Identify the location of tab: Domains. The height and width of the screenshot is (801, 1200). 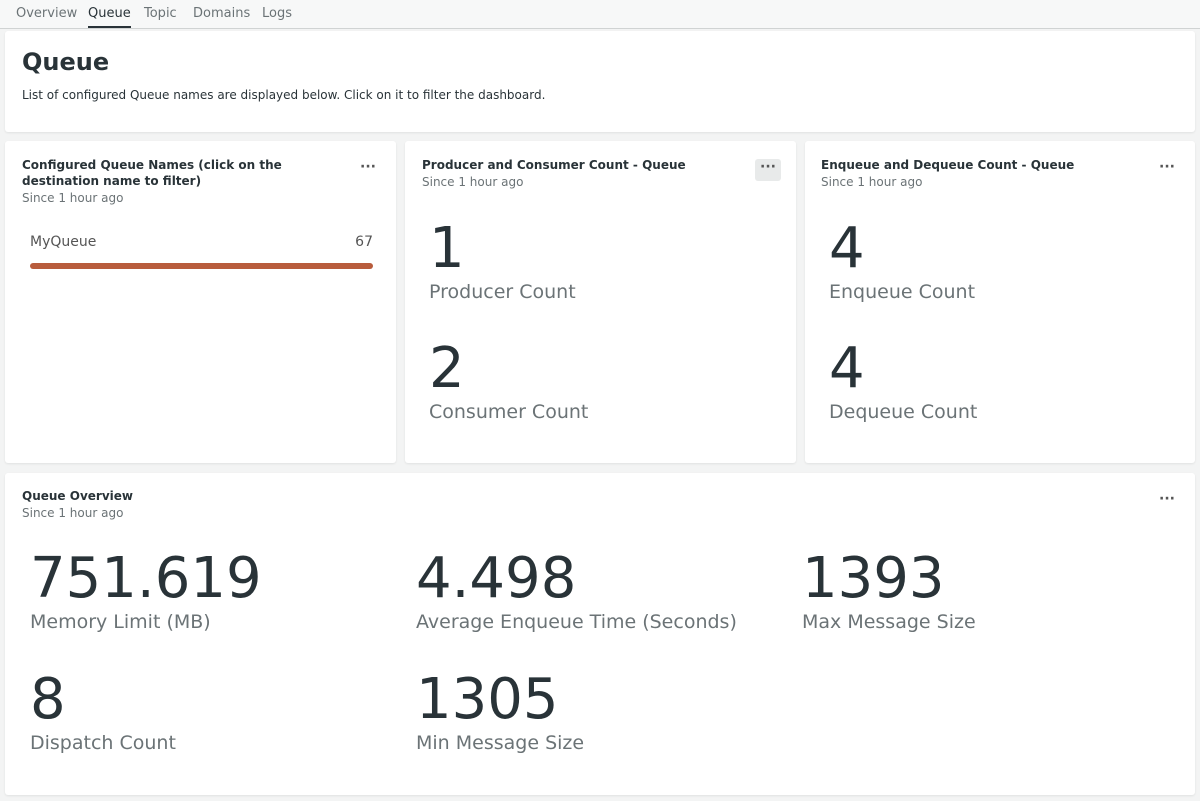
(222, 13).